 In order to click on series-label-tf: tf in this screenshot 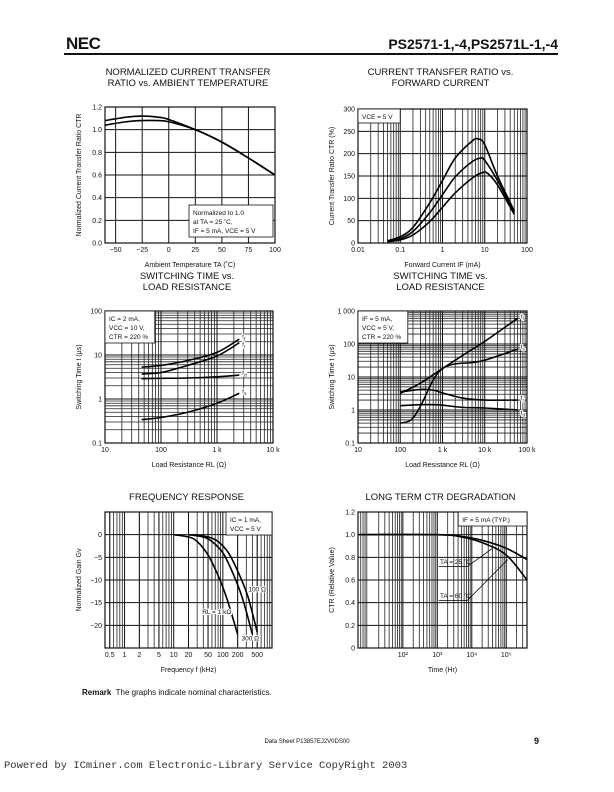, I will do `click(523, 317)`.